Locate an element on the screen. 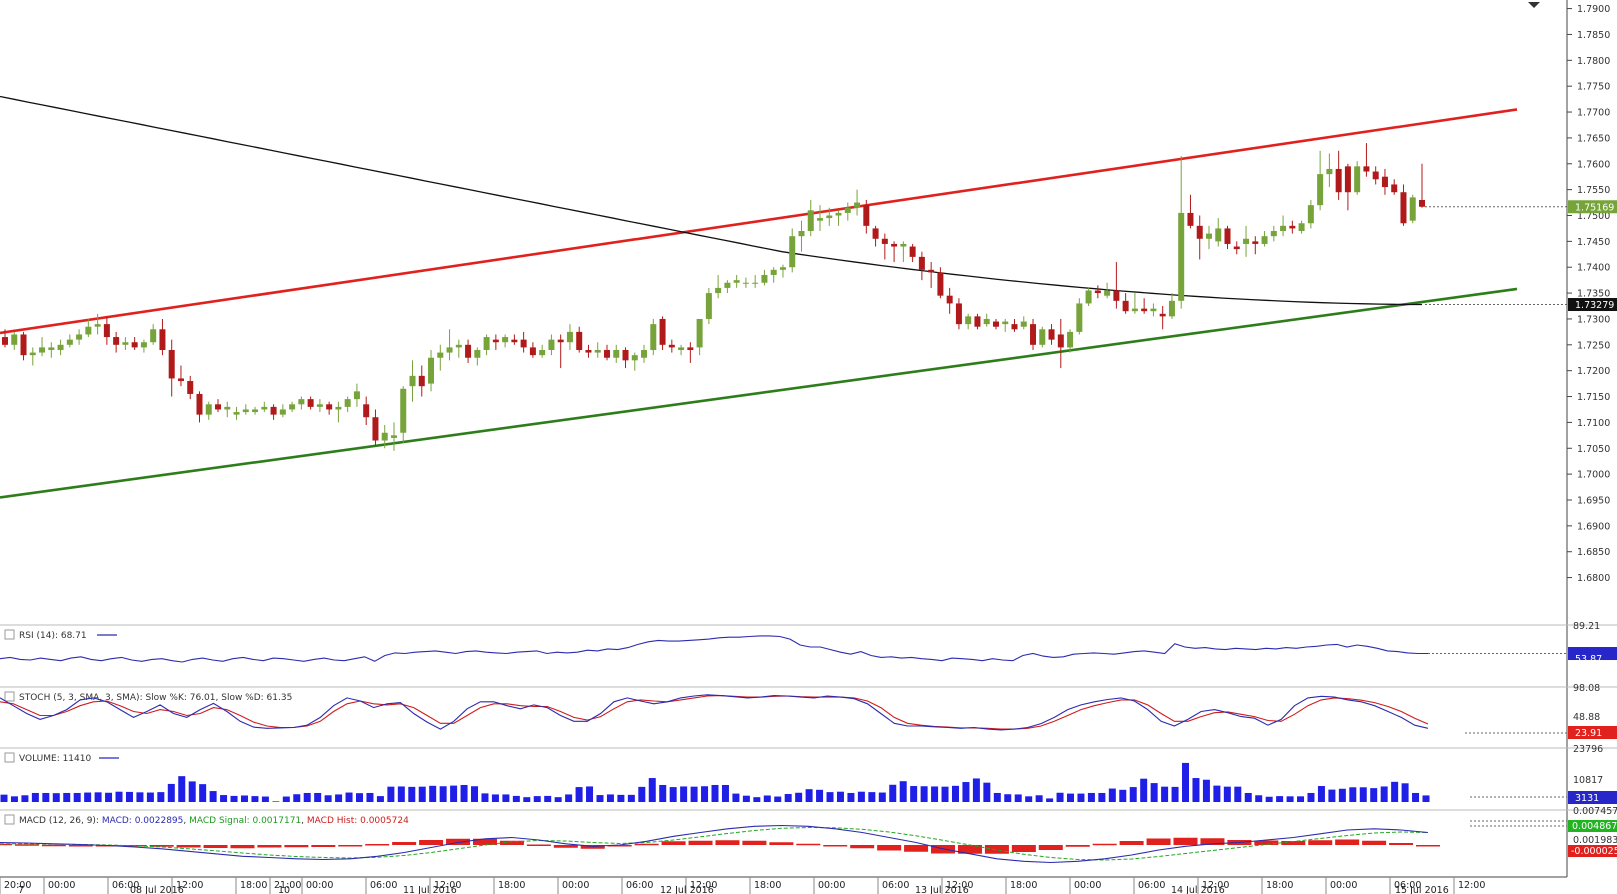 The width and height of the screenshot is (1617, 894). macd-sep-2: , is located at coordinates (304, 821).